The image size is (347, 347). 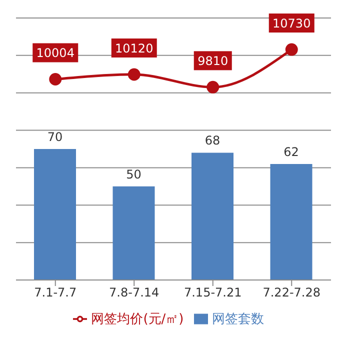 What do you see at coordinates (55, 53) in the screenshot?
I see `data-label: 10004` at bounding box center [55, 53].